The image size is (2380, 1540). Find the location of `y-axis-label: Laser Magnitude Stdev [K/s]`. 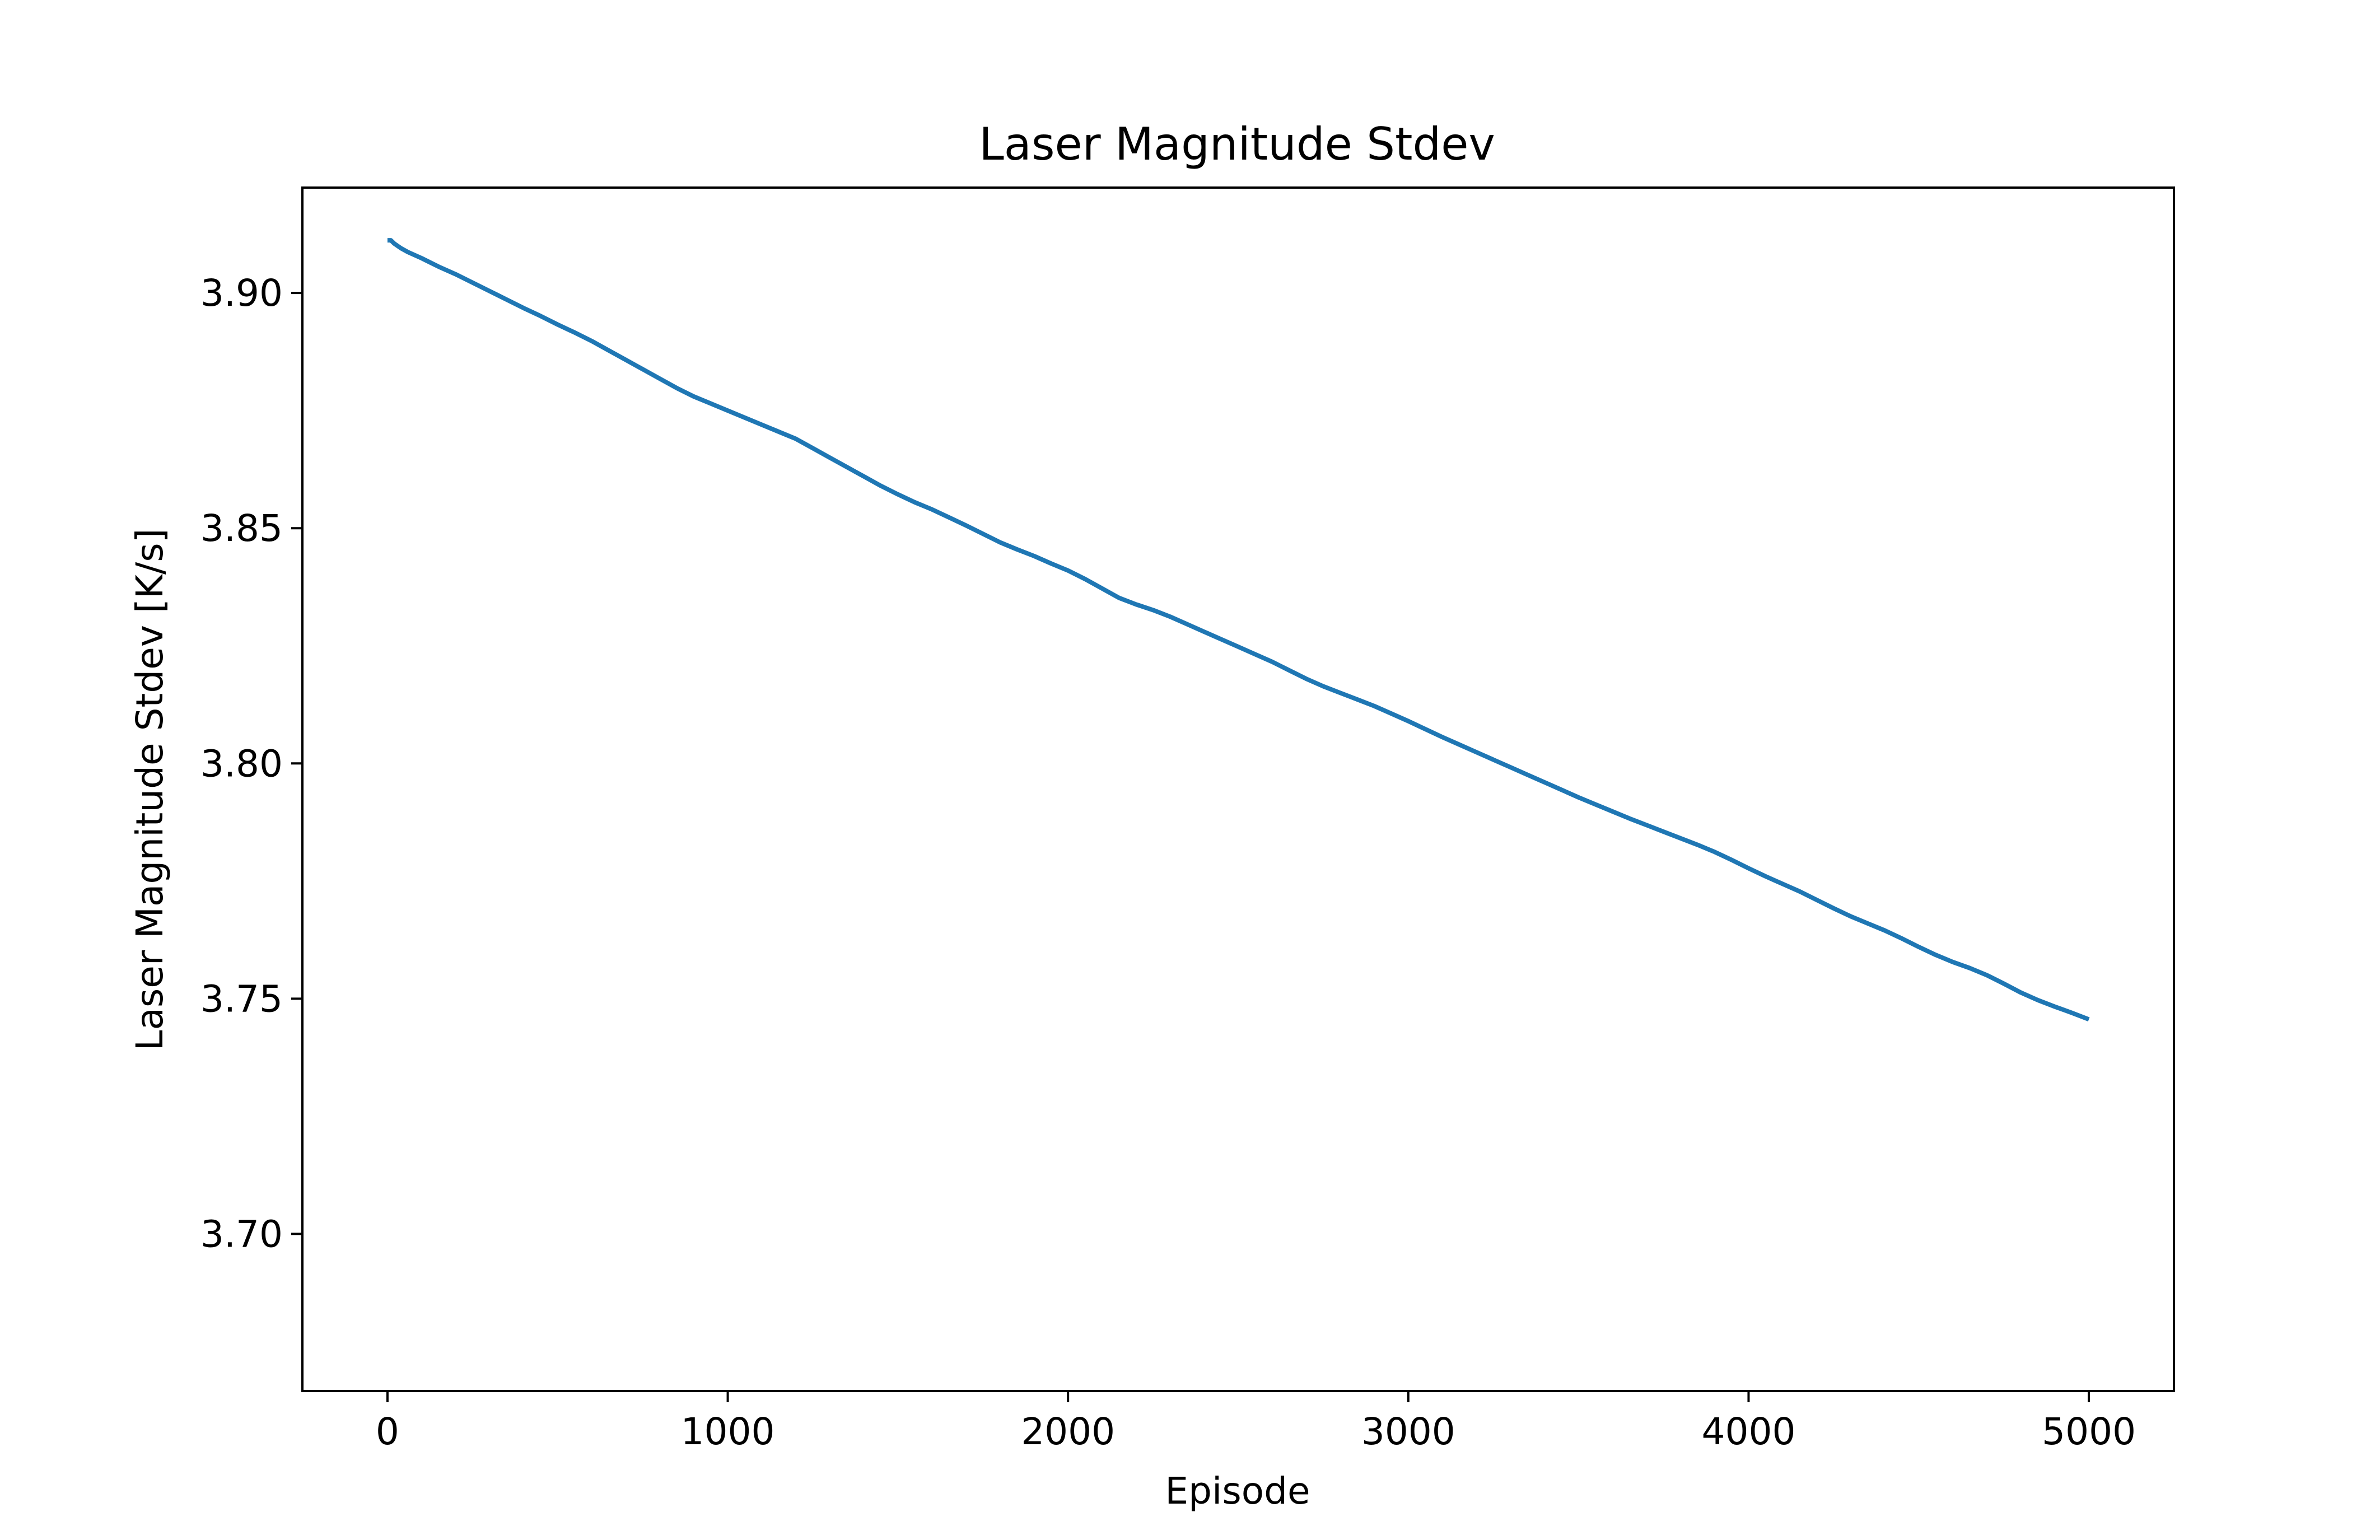

y-axis-label: Laser Magnitude Stdev [K/s] is located at coordinates (150, 790).